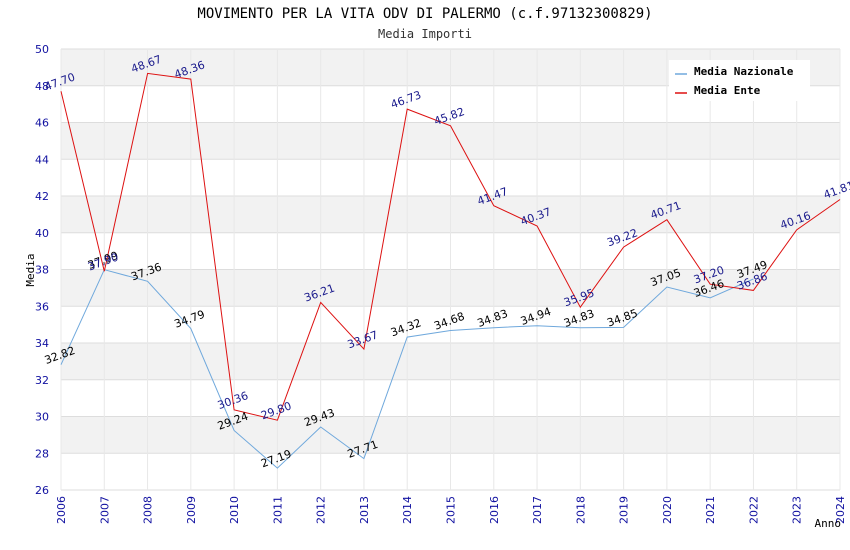  Describe the element at coordinates (667, 510) in the screenshot. I see `x-tick-label: 2020` at that location.